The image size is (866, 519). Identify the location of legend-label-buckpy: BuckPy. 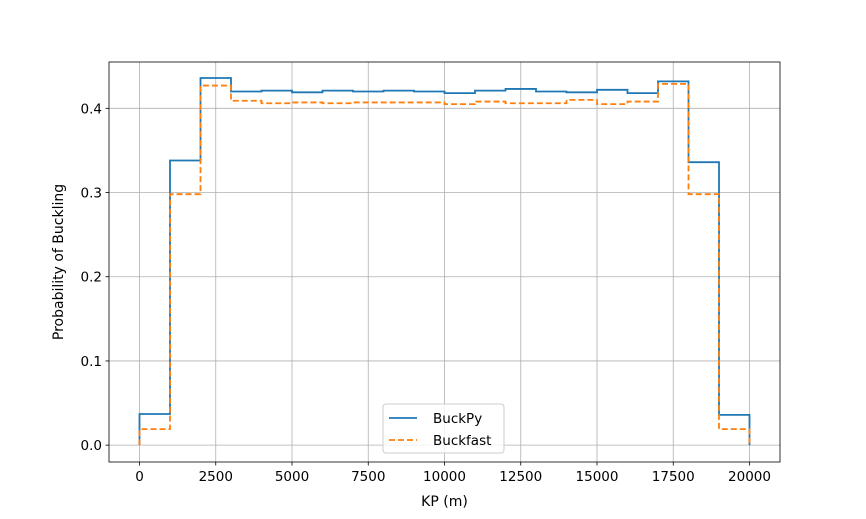
(457, 419).